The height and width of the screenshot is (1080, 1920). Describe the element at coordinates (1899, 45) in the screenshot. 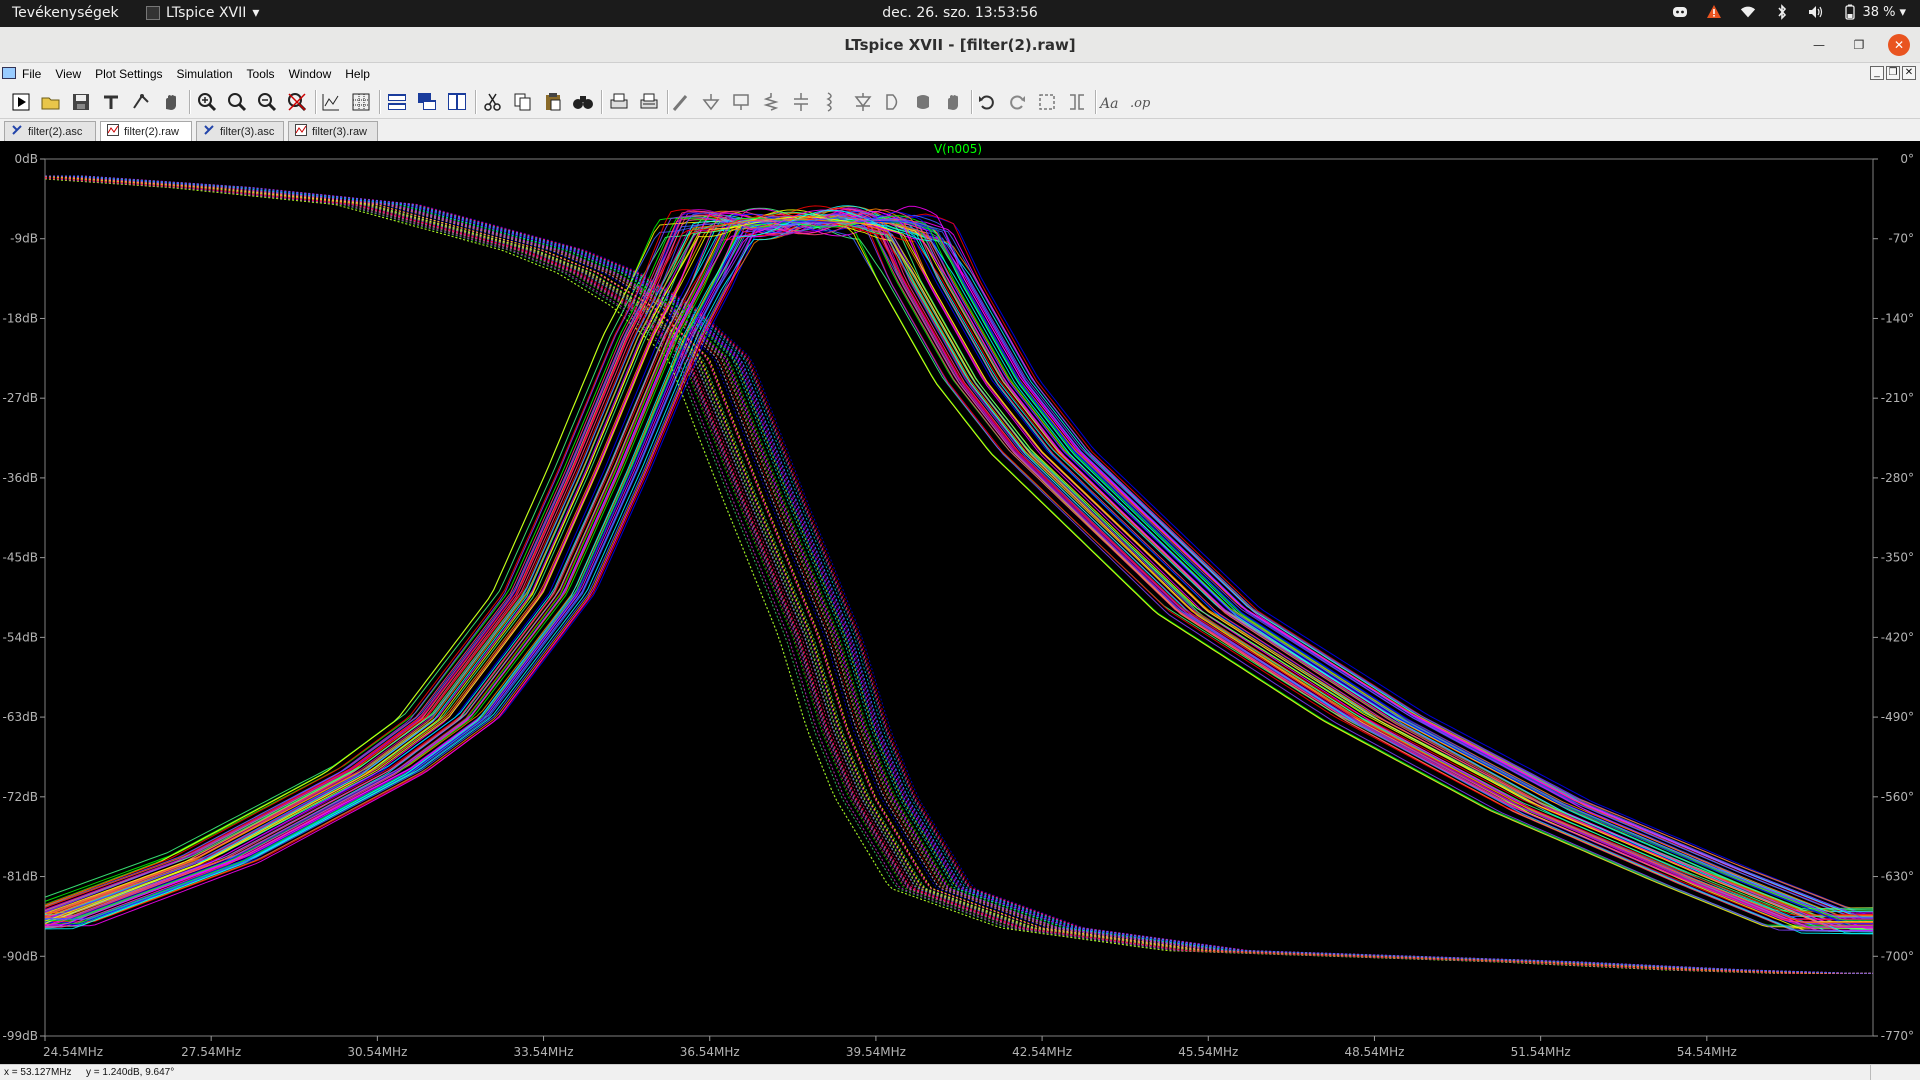

I see `close-icon: ✕` at that location.